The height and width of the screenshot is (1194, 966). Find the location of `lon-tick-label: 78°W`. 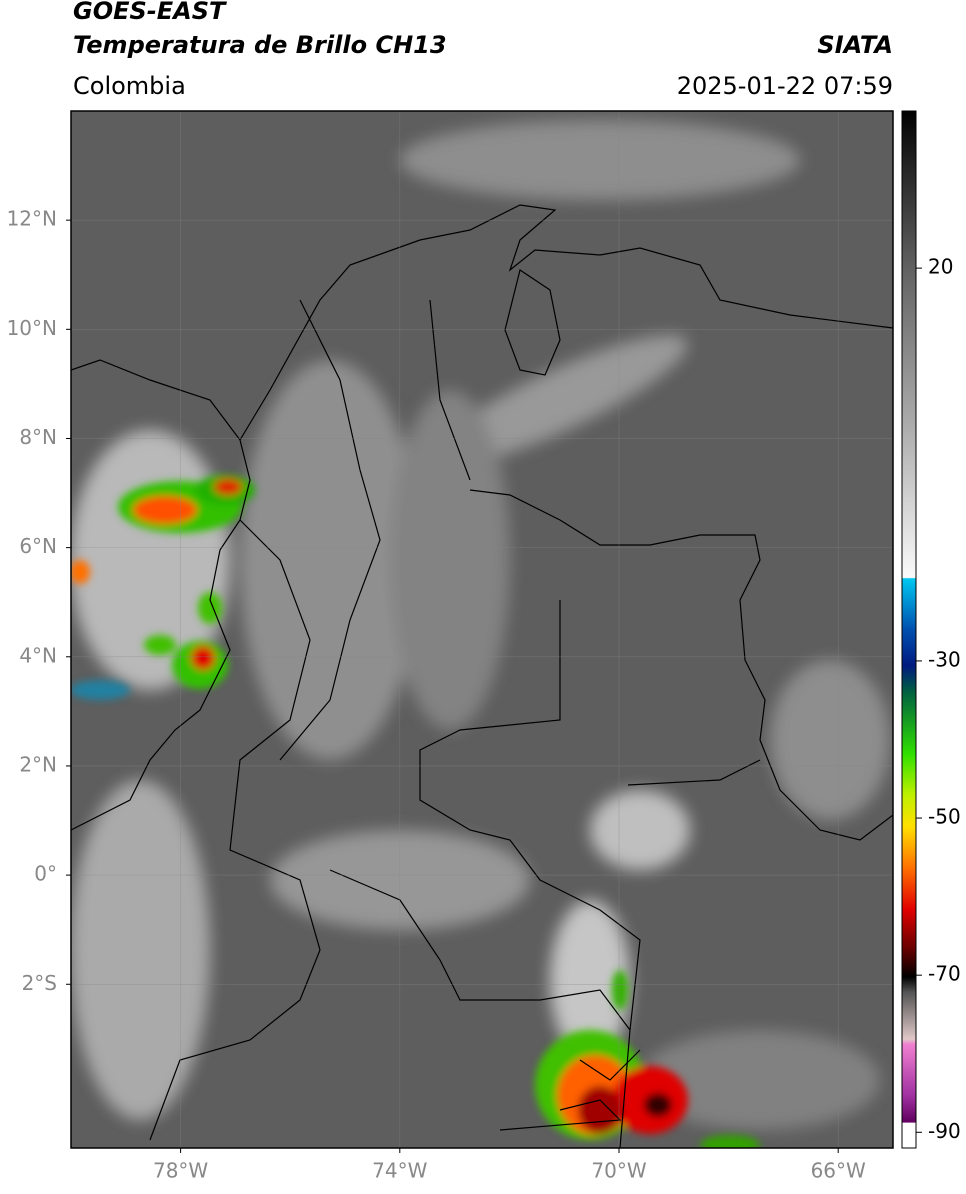

lon-tick-label: 78°W is located at coordinates (180, 1171).